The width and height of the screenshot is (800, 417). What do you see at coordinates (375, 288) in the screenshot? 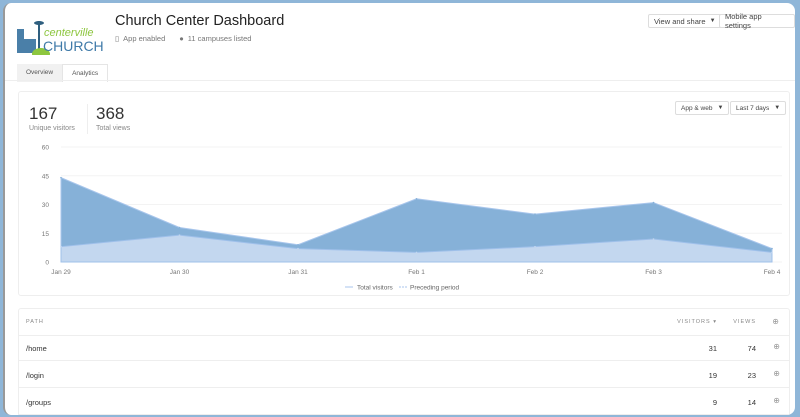
I see `legend-label: Total visitors` at bounding box center [375, 288].